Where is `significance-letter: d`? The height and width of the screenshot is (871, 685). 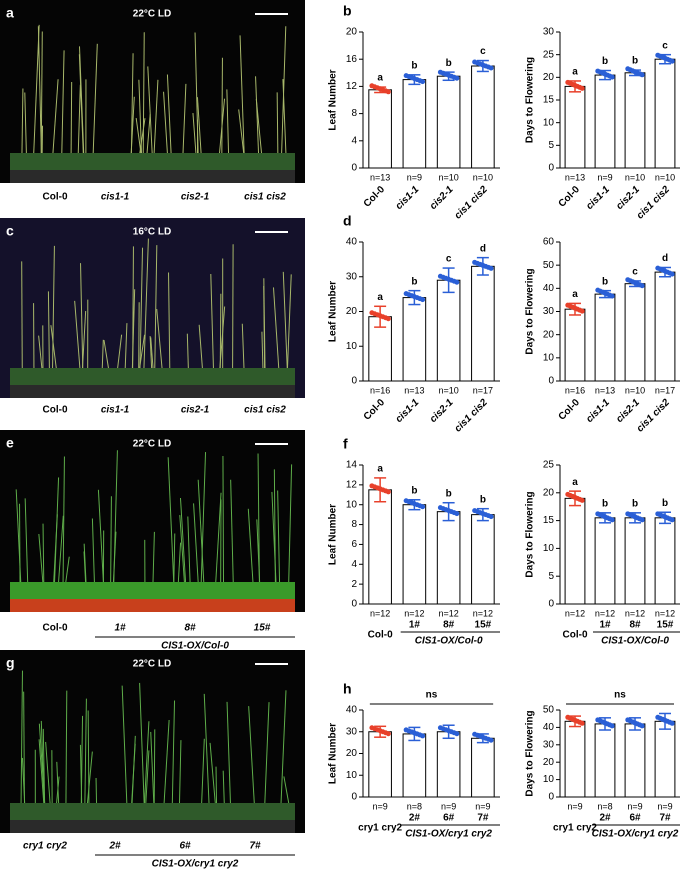
significance-letter: d is located at coordinates (483, 248).